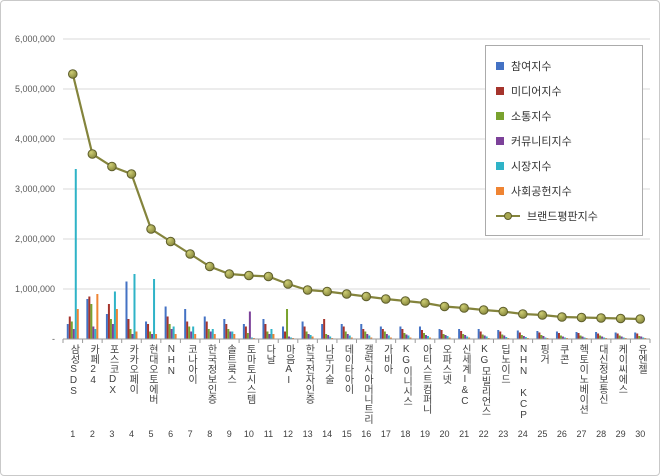 The height and width of the screenshot is (476, 660). I want to click on x-axis-category-label: KG이니시스, so click(406, 386).